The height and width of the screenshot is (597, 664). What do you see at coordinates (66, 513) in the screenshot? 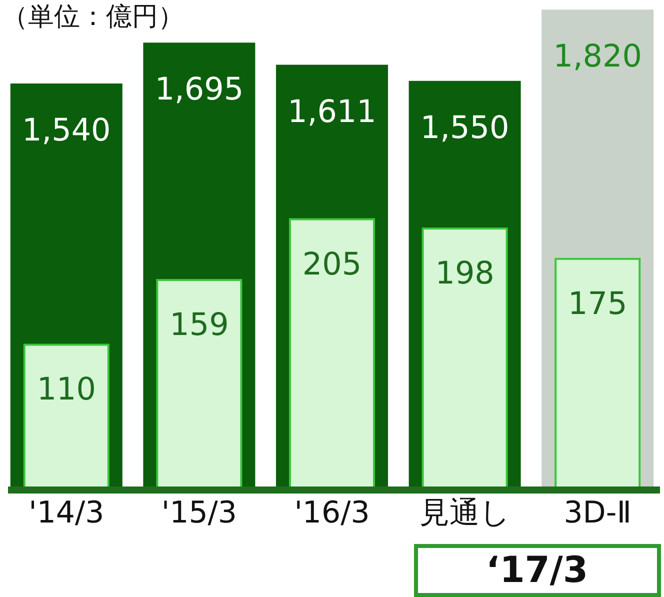
I see `x-tick-label: '14/3` at bounding box center [66, 513].